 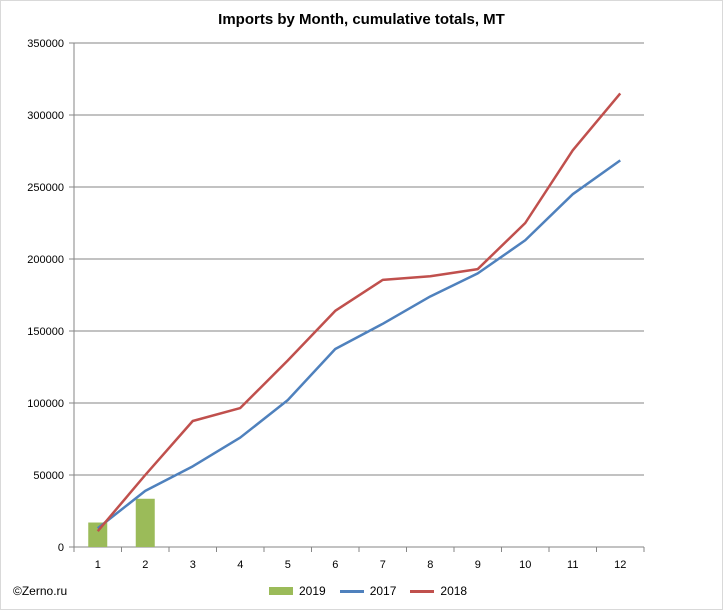 What do you see at coordinates (438, 591) in the screenshot?
I see `legend-item-2018: 2018` at bounding box center [438, 591].